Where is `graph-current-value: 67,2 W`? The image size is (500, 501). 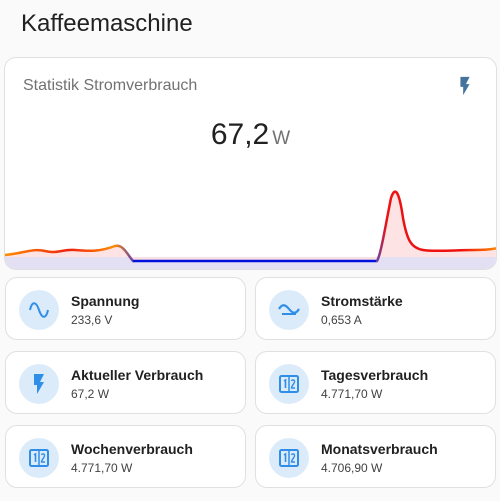
graph-current-value: 67,2 W is located at coordinates (250, 135).